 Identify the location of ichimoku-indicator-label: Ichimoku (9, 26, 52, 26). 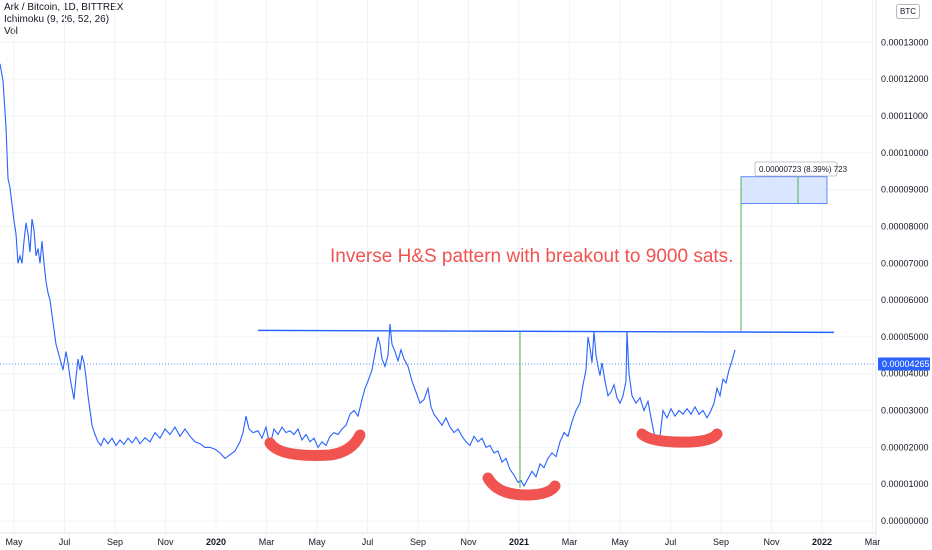
(57, 19).